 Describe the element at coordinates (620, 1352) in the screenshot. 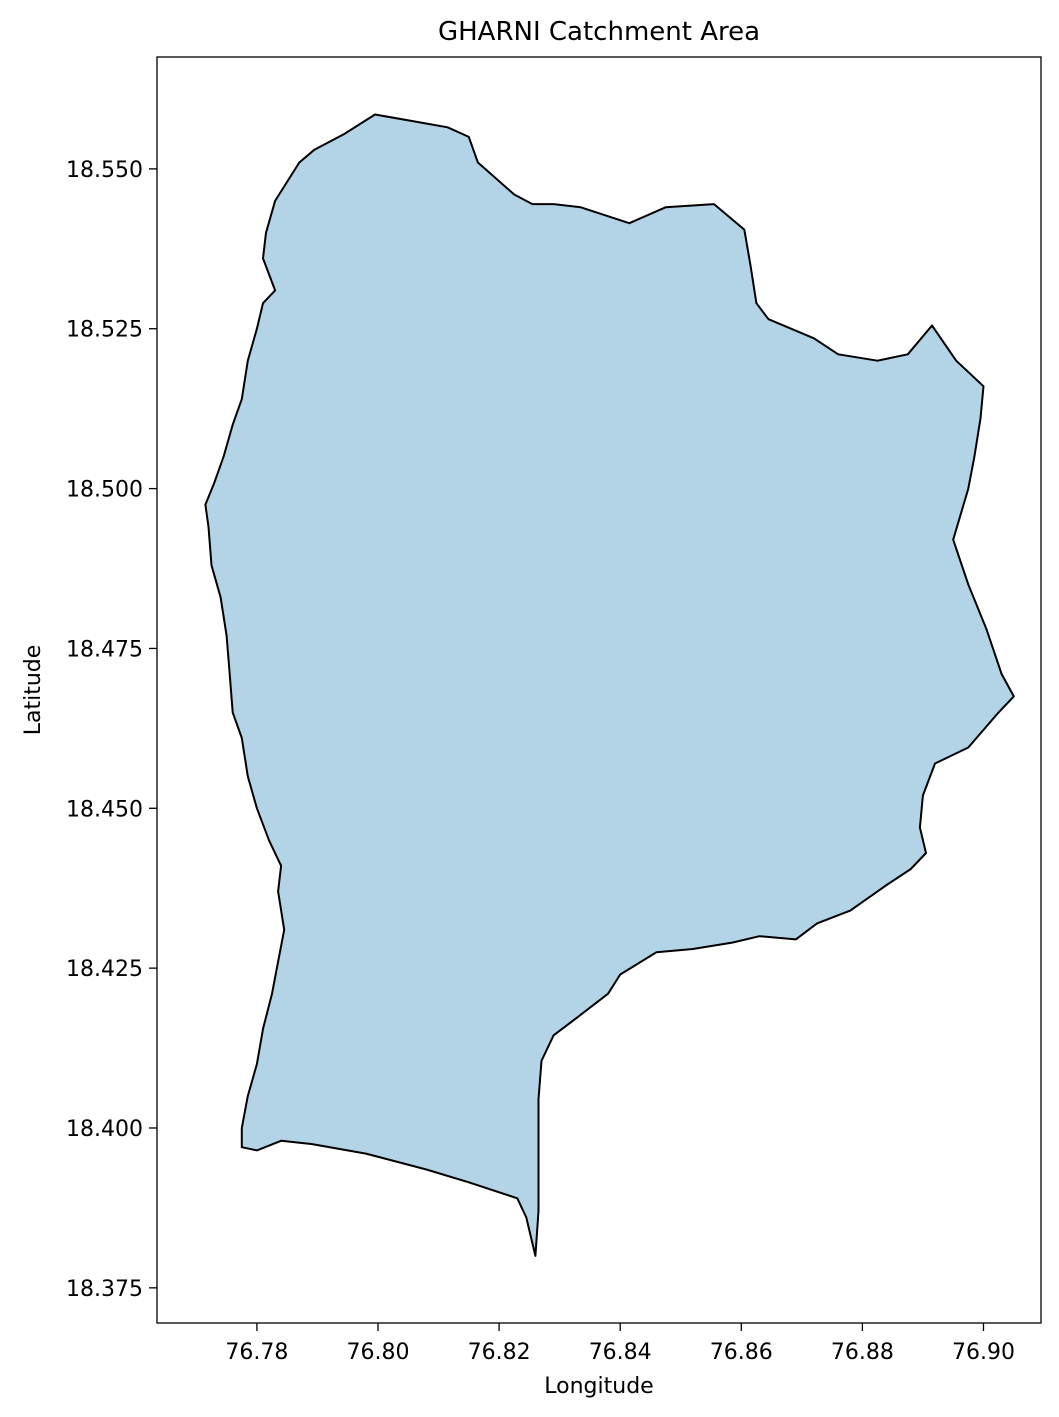

I see `x-tick-label: 76.84` at that location.